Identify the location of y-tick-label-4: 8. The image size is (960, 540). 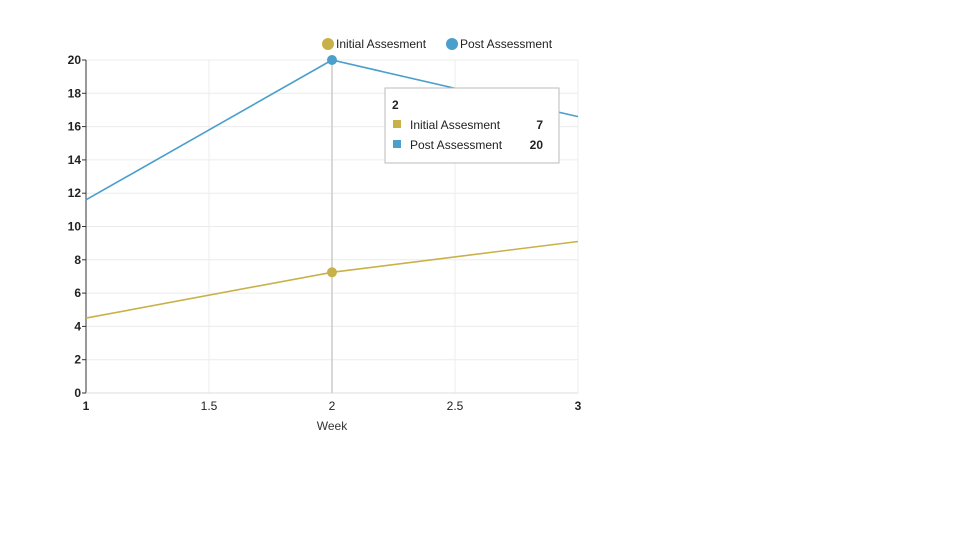
(77, 260).